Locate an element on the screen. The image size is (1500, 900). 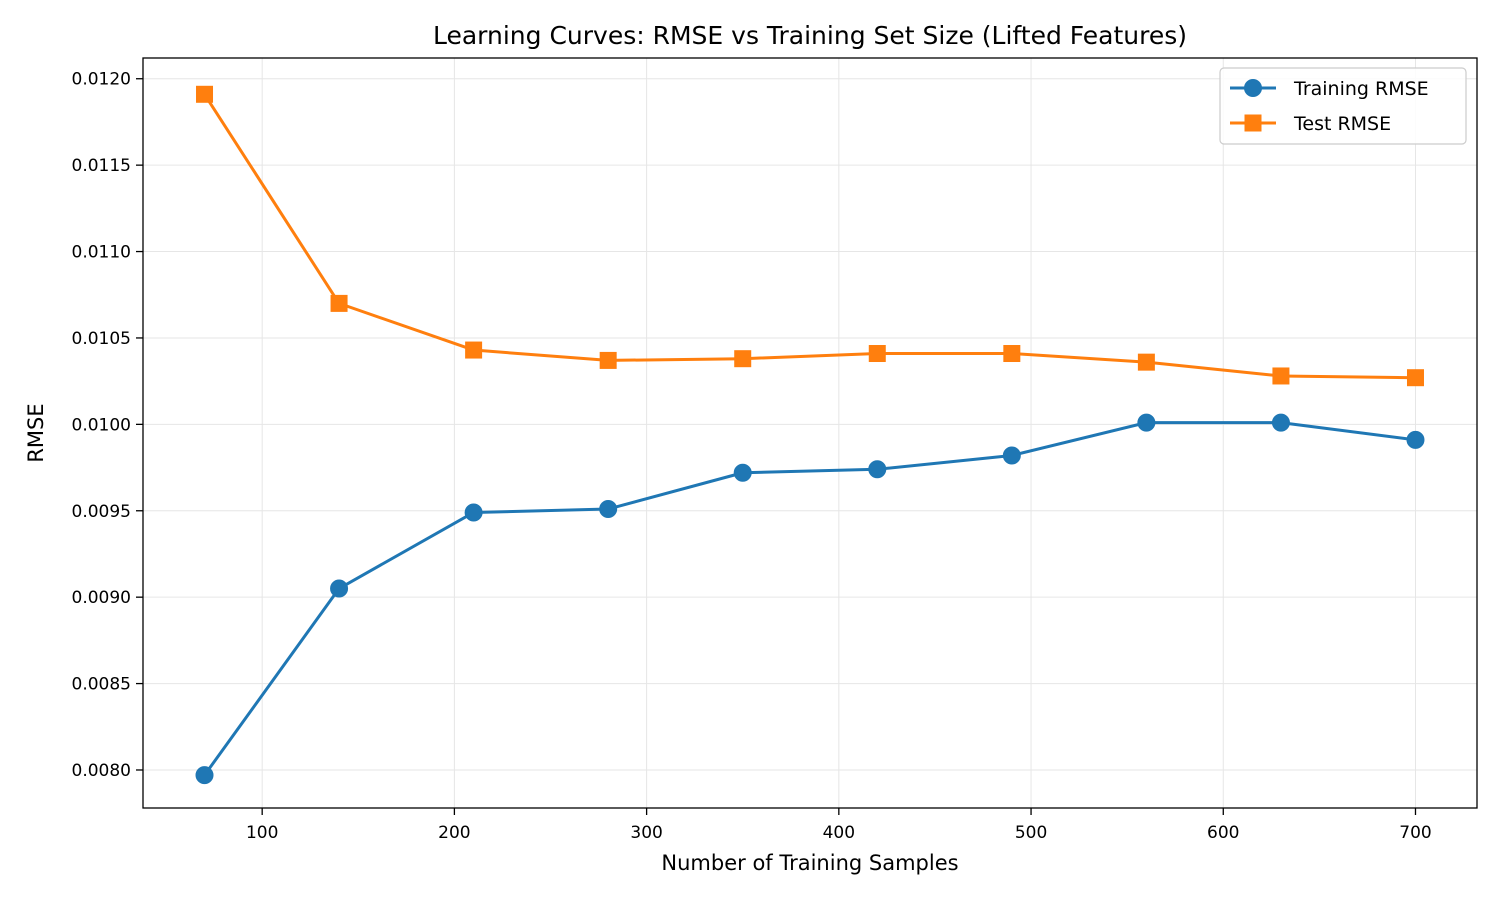
x-tick-label: 100 is located at coordinates (262, 833).